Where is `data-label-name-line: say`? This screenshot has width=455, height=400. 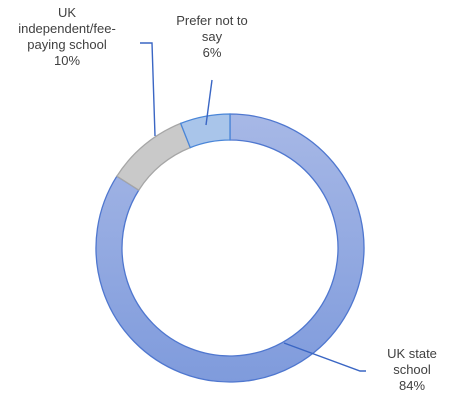
data-label-name-line: say is located at coordinates (212, 36).